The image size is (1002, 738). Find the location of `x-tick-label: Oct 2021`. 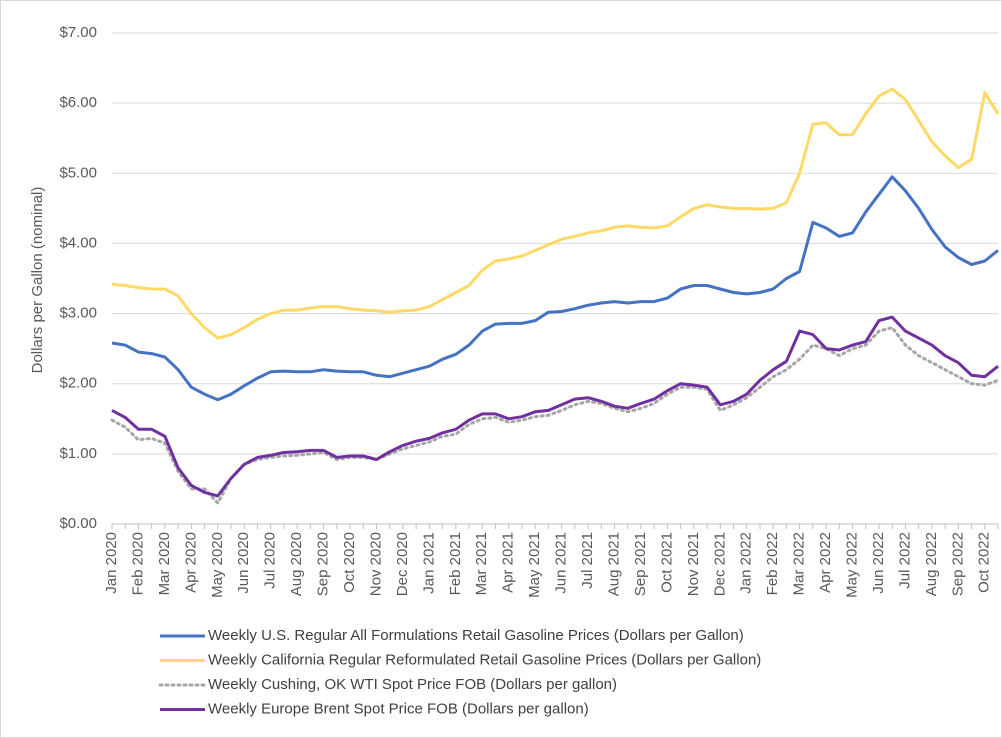

x-tick-label: Oct 2021 is located at coordinates (666, 562).